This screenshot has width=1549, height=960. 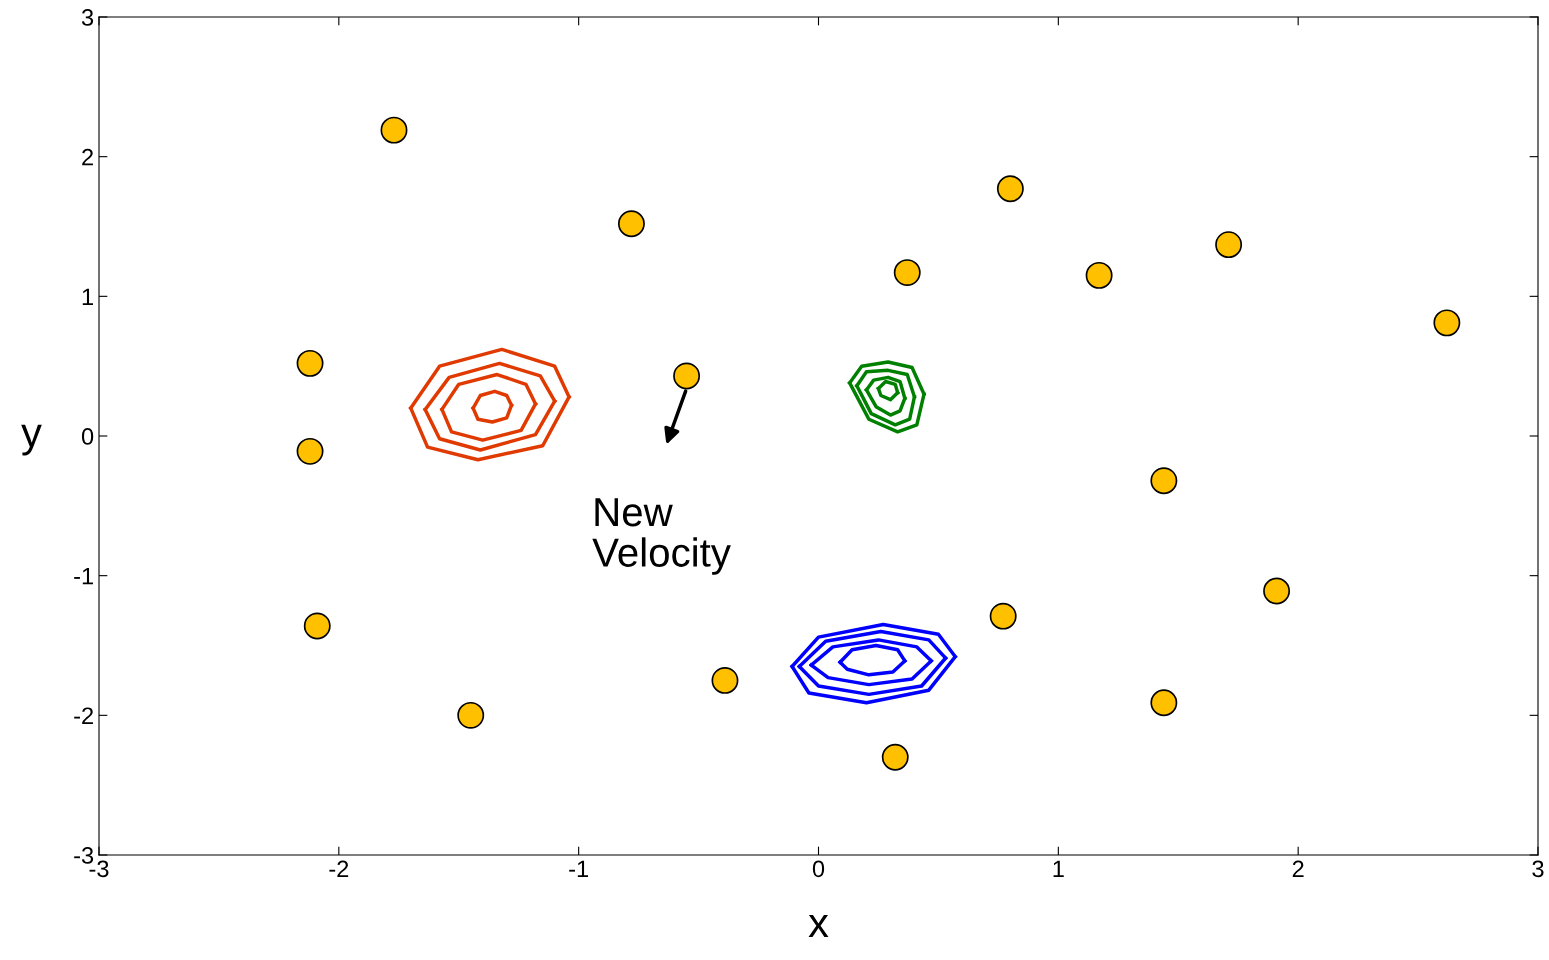 I want to click on y-tick-label: 2, so click(x=87, y=157).